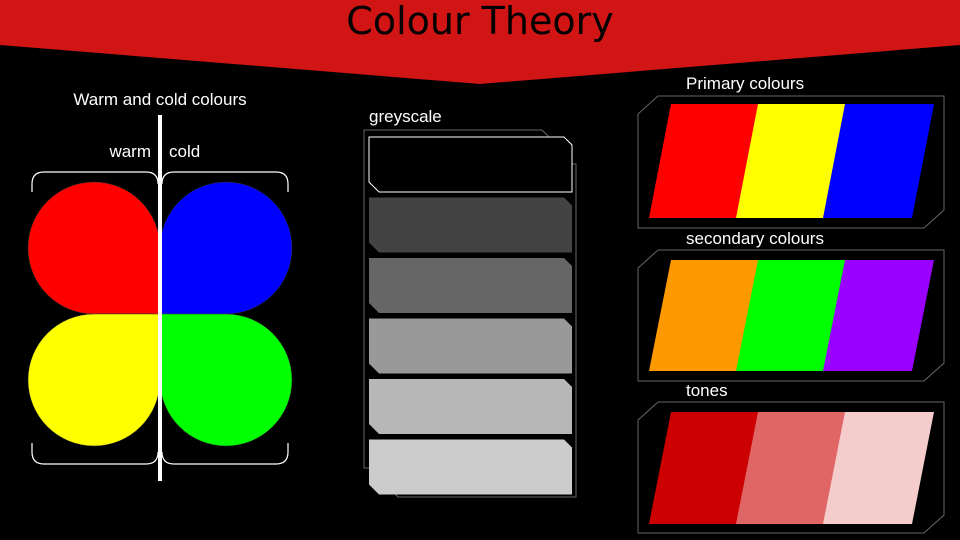  Describe the element at coordinates (707, 390) in the screenshot. I see `tones-label: tones` at that location.